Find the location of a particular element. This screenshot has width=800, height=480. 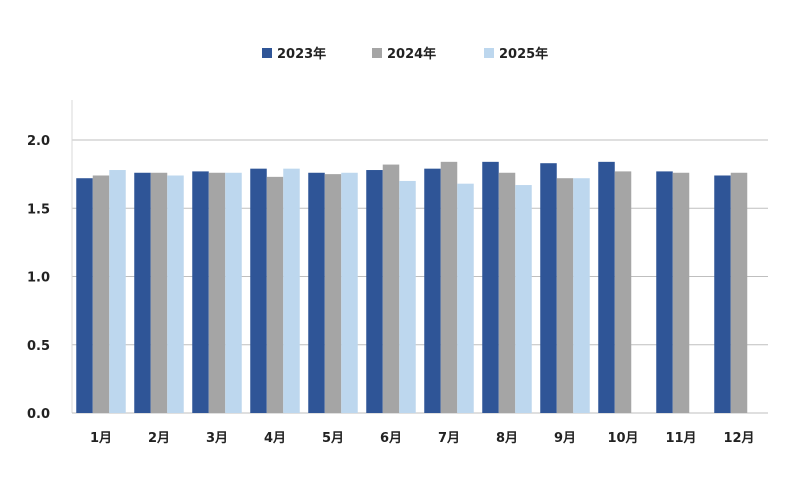

bar-2023年-10月 is located at coordinates (606, 287).